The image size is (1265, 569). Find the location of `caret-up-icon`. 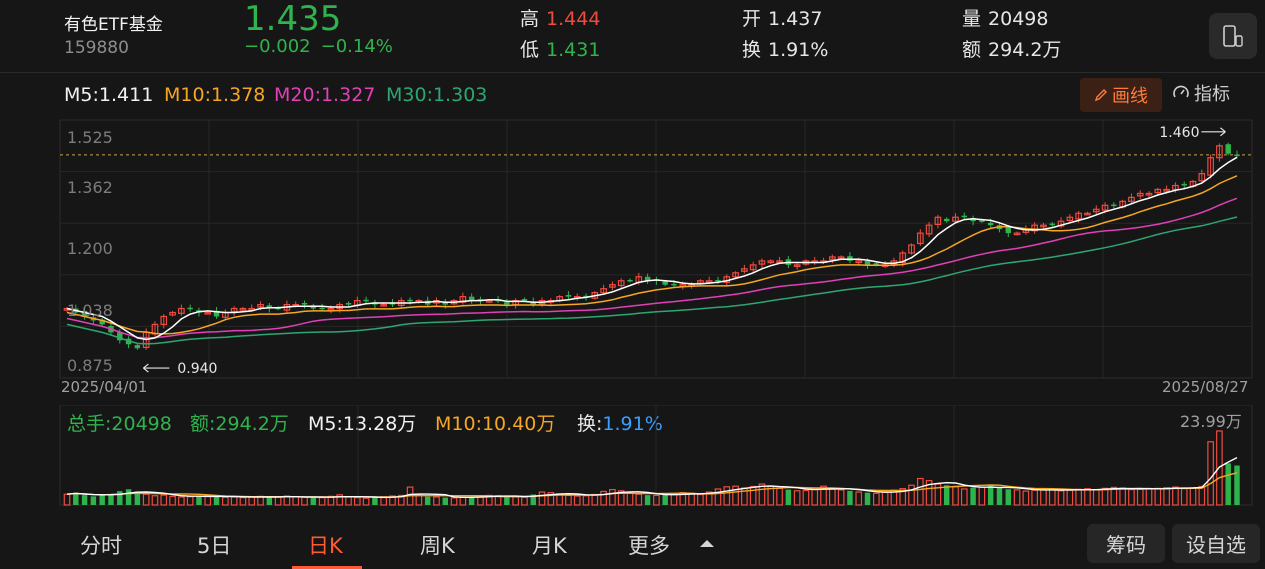

caret-up-icon is located at coordinates (707, 543).